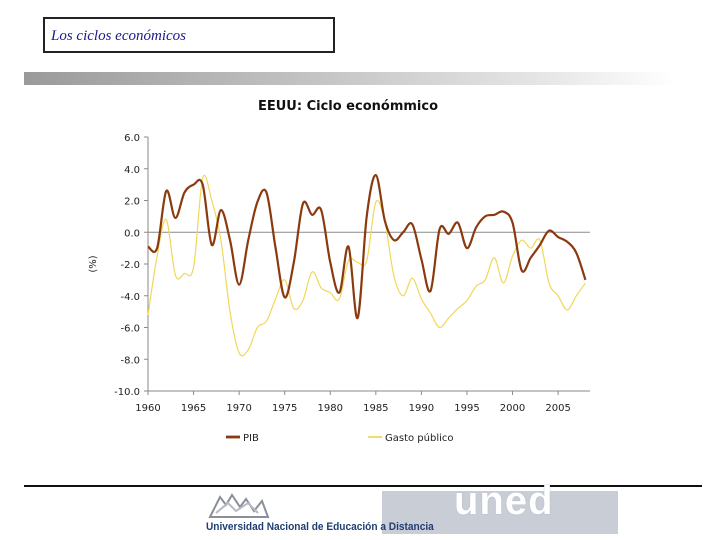 The height and width of the screenshot is (540, 720). What do you see at coordinates (421, 408) in the screenshot?
I see `x-tick-label: 1990` at bounding box center [421, 408].